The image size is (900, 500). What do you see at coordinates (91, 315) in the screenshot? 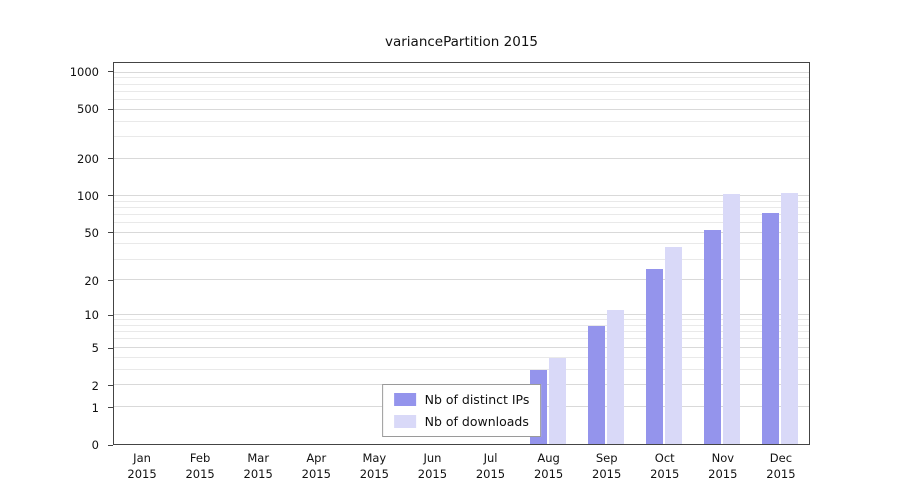
I see `y-tick-label: 10` at bounding box center [91, 315].